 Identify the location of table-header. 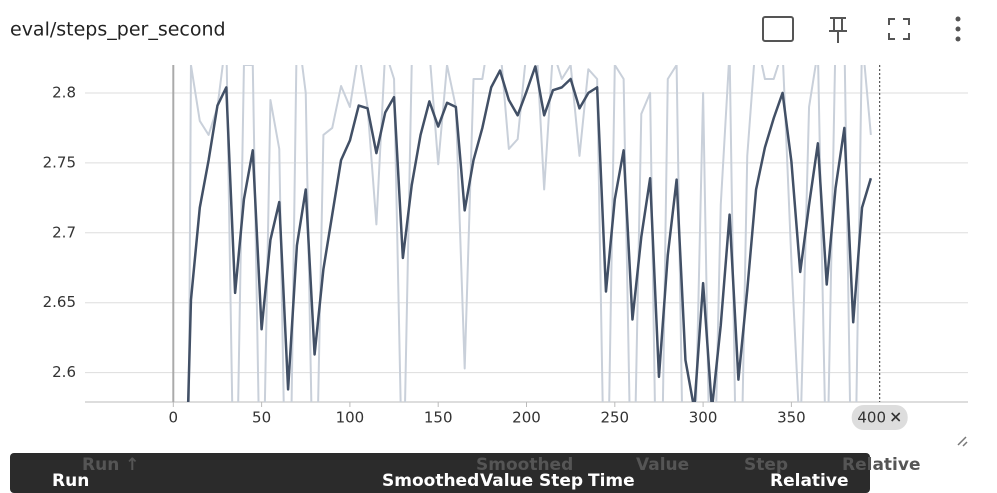
(440, 473).